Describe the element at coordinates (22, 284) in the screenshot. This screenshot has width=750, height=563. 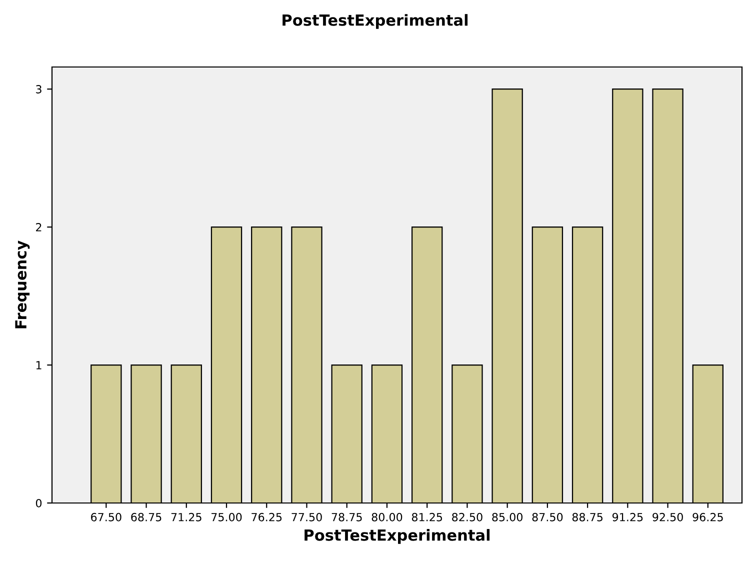
I see `y-axis-title: Frequency` at that location.